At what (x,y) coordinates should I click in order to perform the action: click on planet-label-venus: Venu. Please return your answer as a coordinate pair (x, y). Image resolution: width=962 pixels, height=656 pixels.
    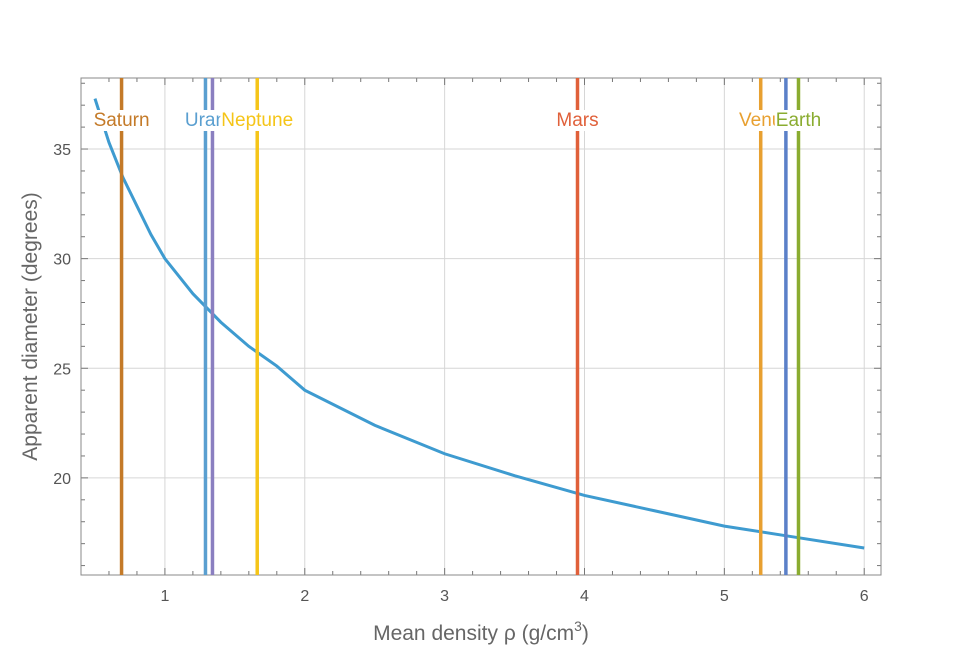
    Looking at the image, I should click on (761, 120).